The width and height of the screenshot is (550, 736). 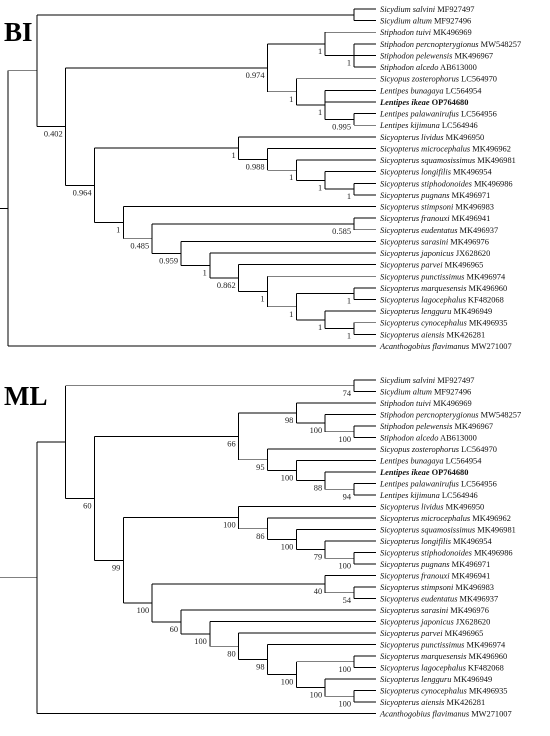 I want to click on node-support-value: 0.964, so click(x=83, y=192).